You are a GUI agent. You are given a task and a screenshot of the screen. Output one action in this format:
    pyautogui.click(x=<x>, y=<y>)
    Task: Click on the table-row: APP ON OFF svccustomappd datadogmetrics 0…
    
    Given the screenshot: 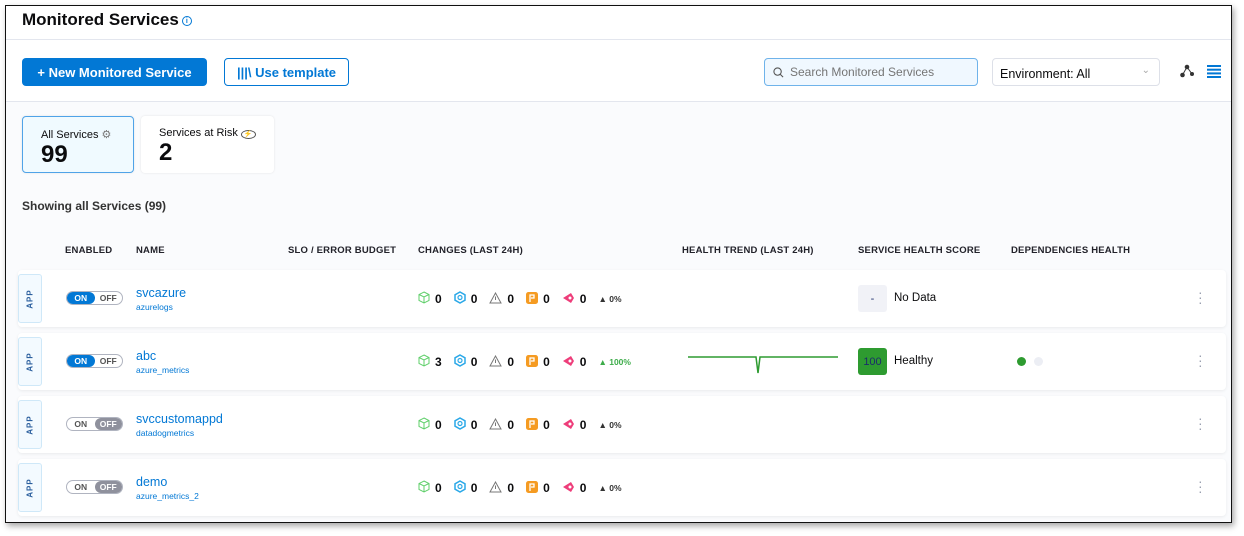 What is the action you would take?
    pyautogui.click(x=622, y=424)
    